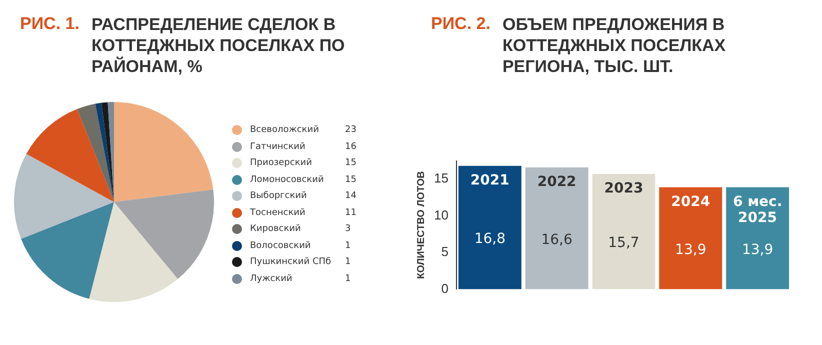  I want to click on legend-label: Кировский, so click(276, 229).